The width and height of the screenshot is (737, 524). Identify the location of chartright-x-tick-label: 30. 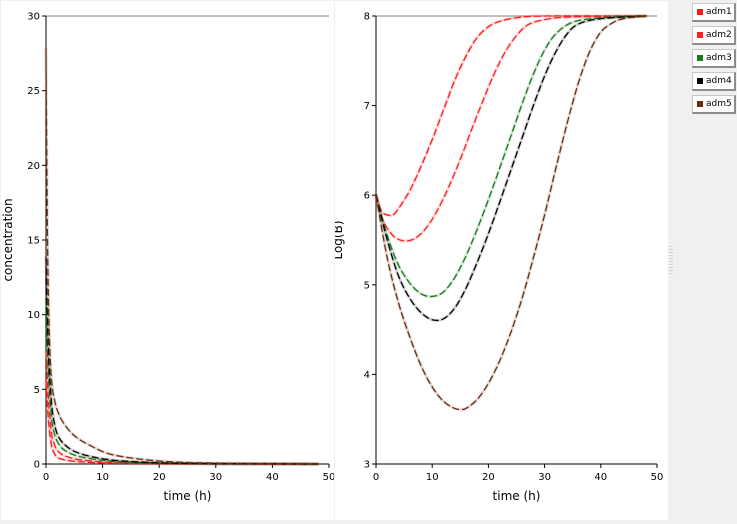
(544, 477).